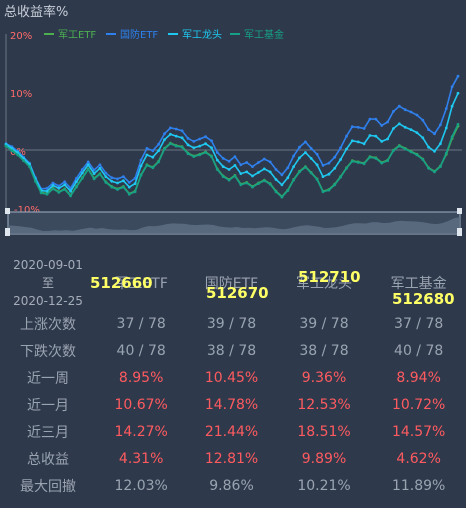  What do you see at coordinates (423, 299) in the screenshot?
I see `fund-code: 512680` at bounding box center [423, 299].